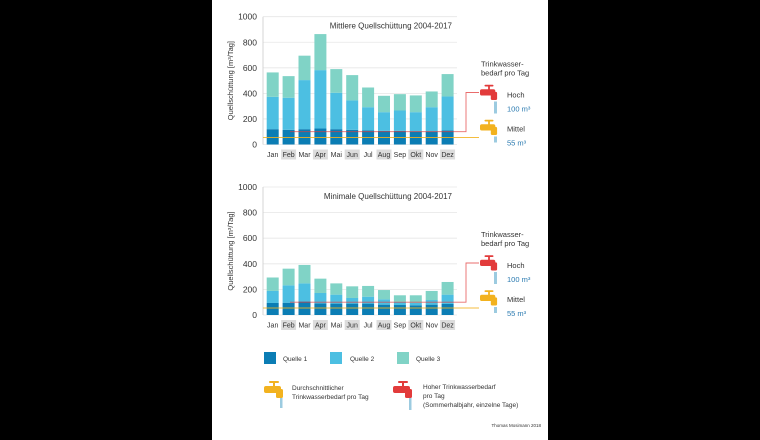 This screenshot has width=760, height=440. What do you see at coordinates (428, 359) in the screenshot?
I see `legend-label-quelle-3: Quelle 3` at bounding box center [428, 359].